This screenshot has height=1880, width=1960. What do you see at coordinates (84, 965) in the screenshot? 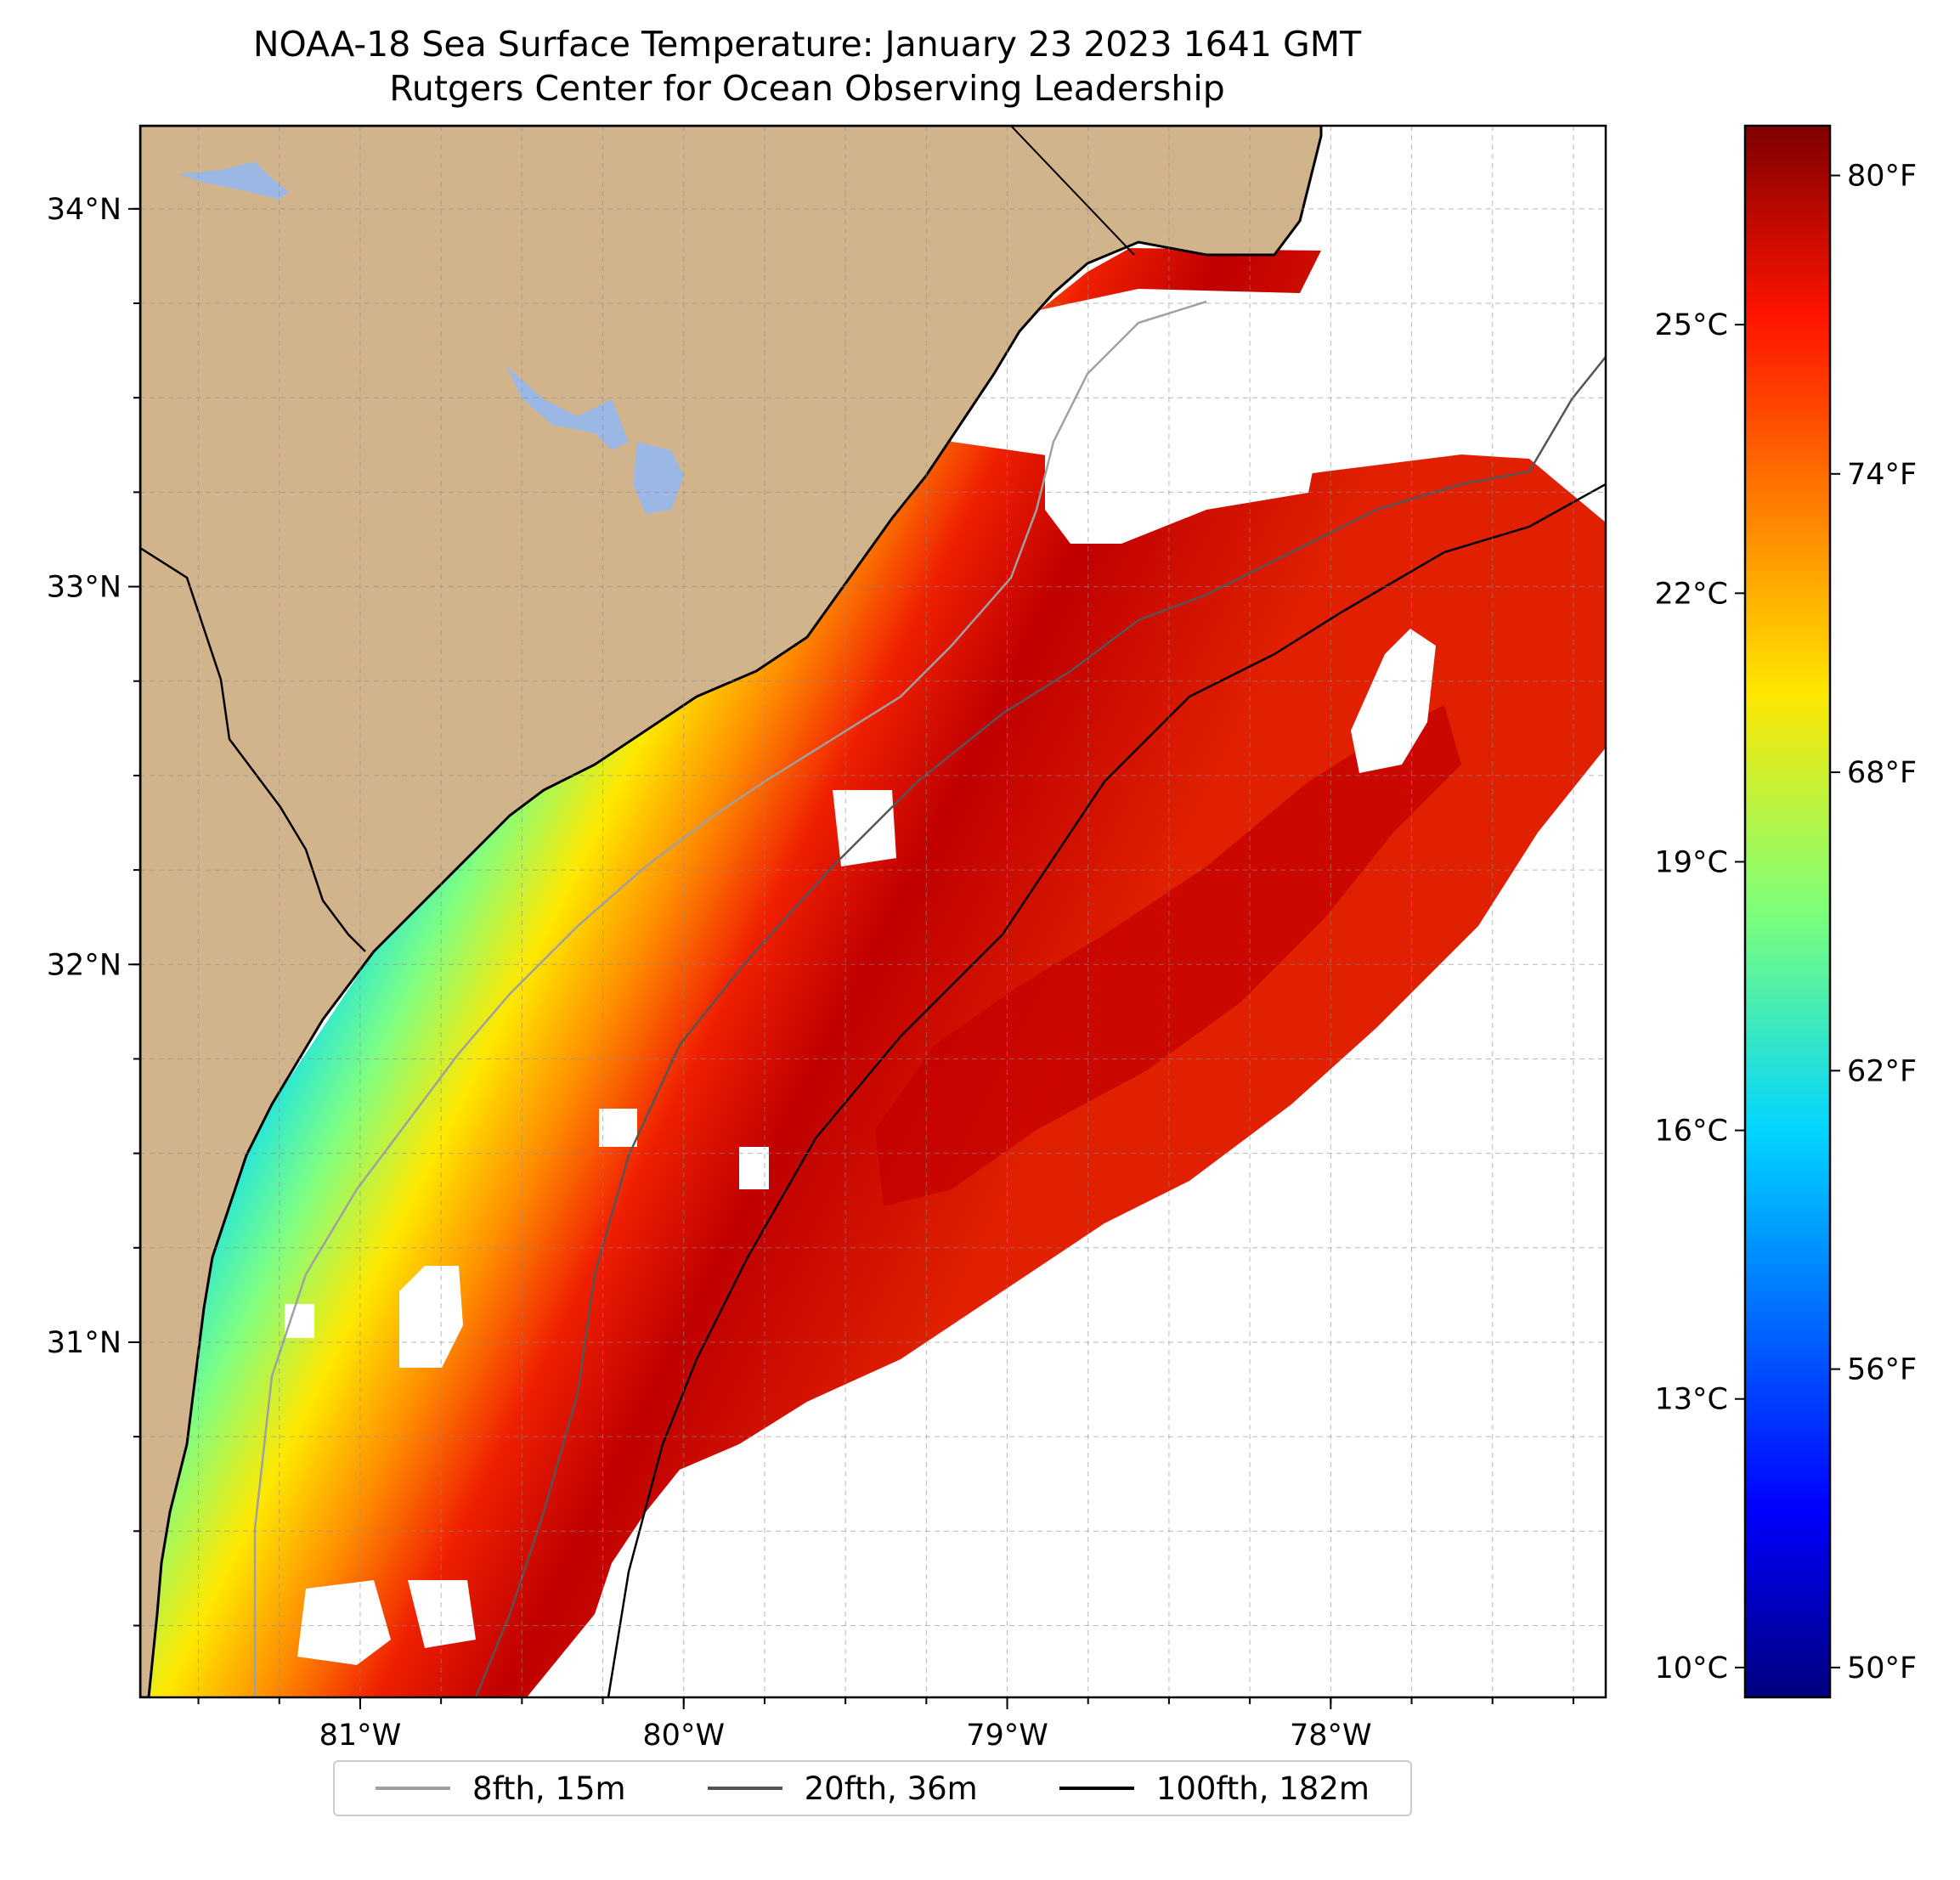
I see `lat-tick-label: 32°N` at bounding box center [84, 965].